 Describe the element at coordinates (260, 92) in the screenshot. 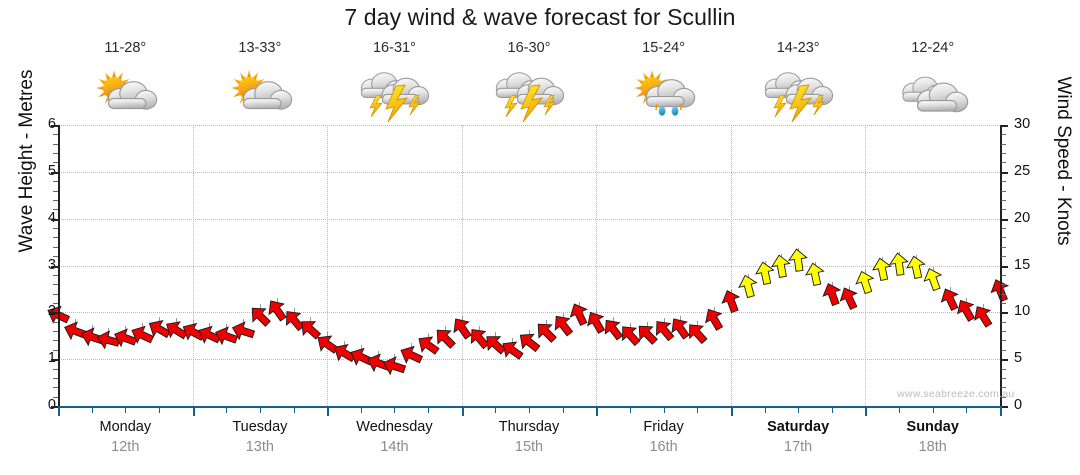

I see `sun-behind-cloud-icon` at that location.